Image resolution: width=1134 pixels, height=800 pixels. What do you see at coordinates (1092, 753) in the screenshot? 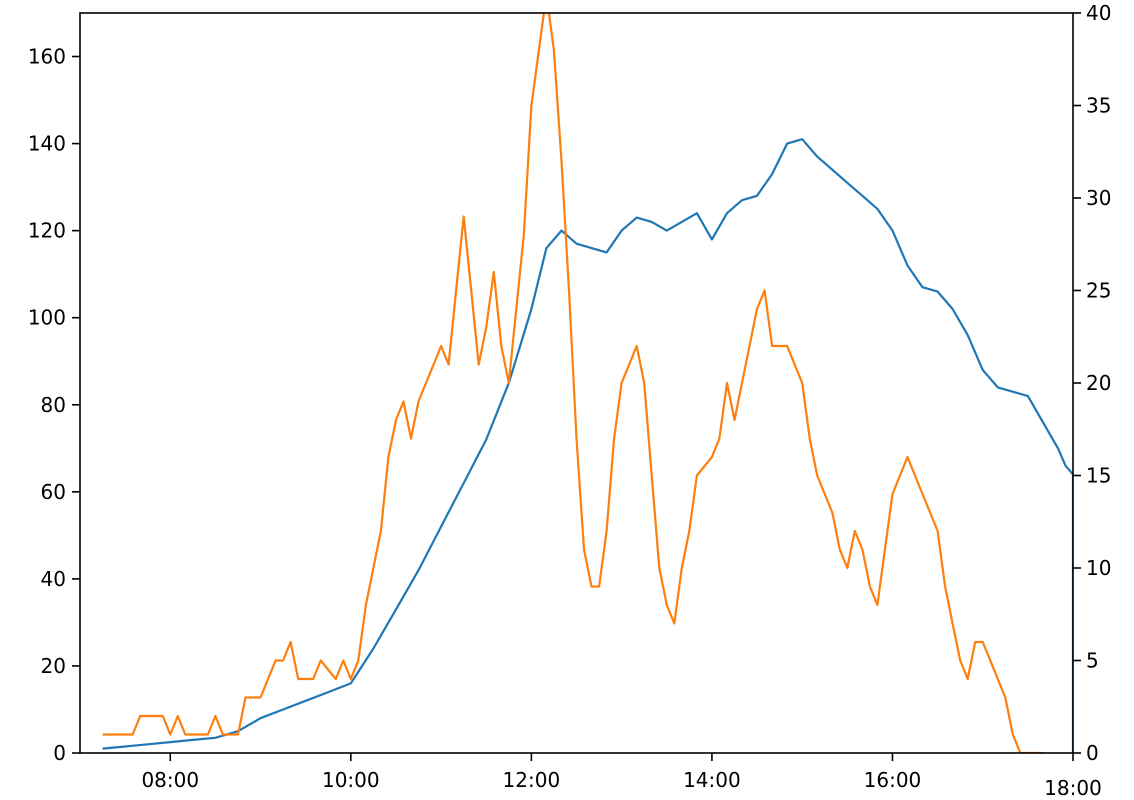
I see `y2-tick-label: 0` at bounding box center [1092, 753].